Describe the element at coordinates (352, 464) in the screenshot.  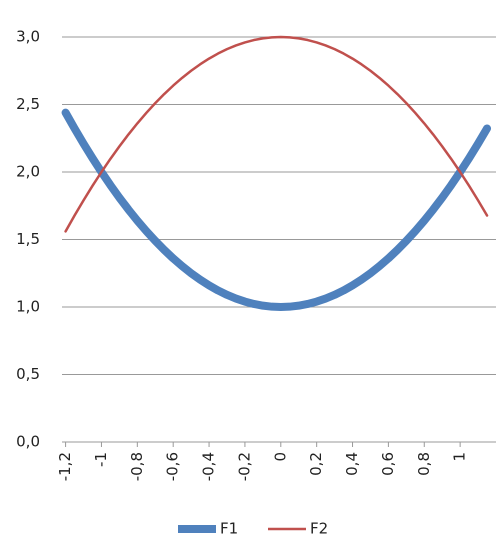
I see `x-tick-label: 0,4` at that location.